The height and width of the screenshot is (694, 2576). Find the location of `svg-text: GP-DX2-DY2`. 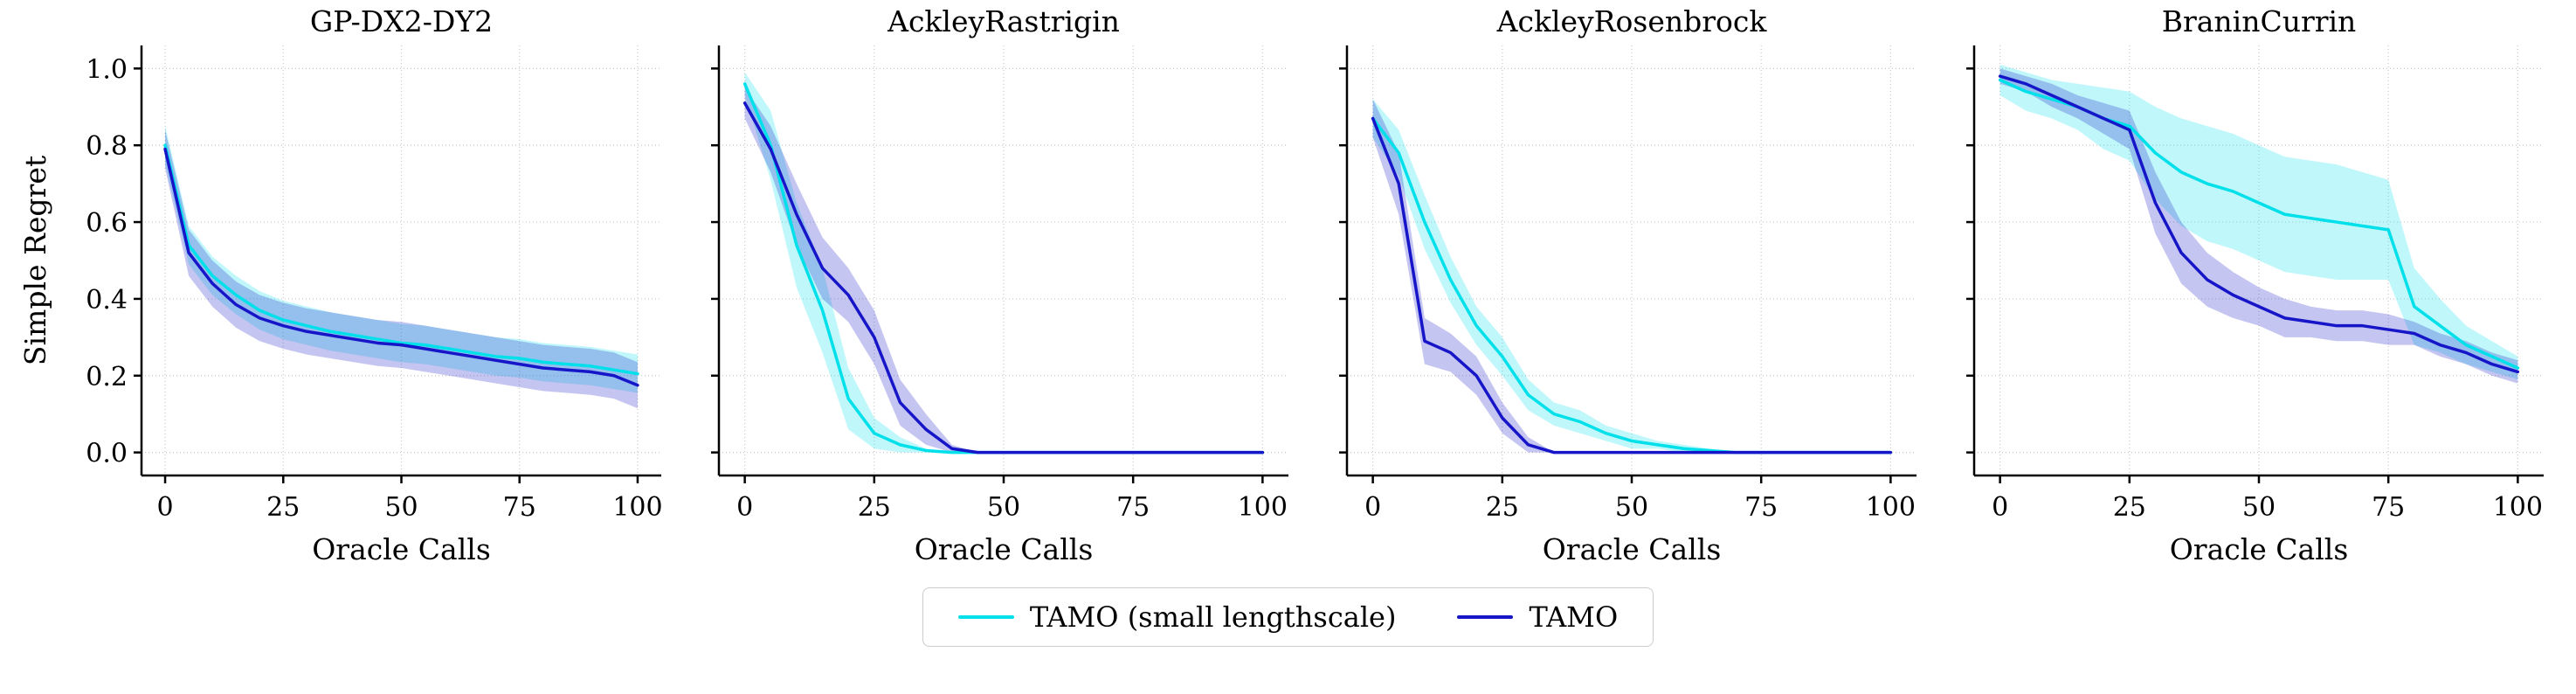

svg-text: GP-DX2-DY2 is located at coordinates (401, 21).